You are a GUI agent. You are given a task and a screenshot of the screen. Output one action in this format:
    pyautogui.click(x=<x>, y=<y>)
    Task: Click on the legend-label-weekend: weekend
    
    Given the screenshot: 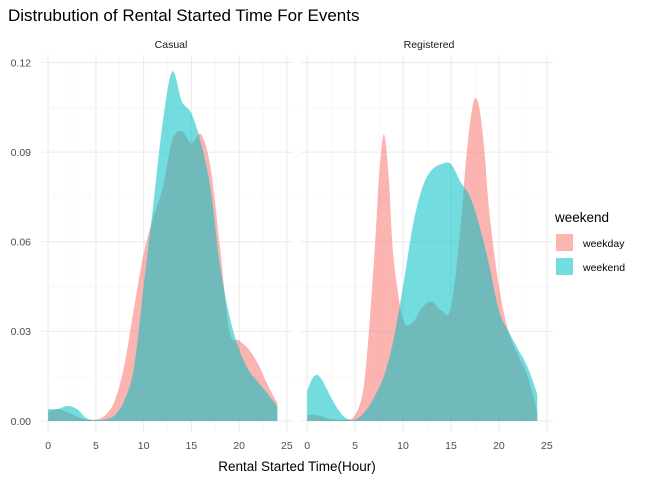 What is the action you would take?
    pyautogui.click(x=603, y=268)
    